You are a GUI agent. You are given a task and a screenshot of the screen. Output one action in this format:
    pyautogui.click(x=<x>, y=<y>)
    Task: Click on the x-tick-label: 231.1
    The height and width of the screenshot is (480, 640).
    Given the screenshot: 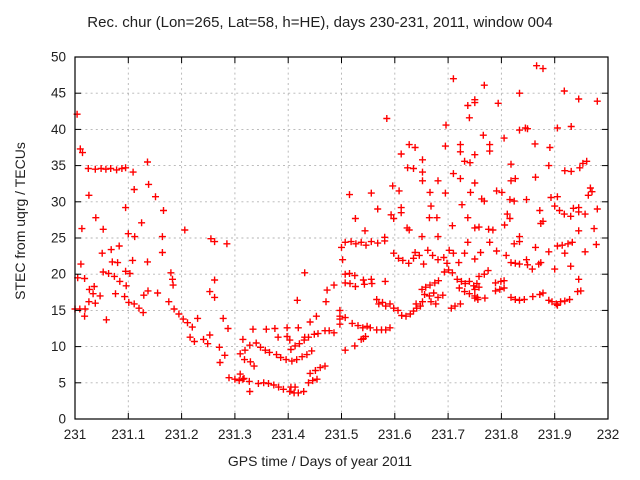 What is the action you would take?
    pyautogui.click(x=128, y=434)
    